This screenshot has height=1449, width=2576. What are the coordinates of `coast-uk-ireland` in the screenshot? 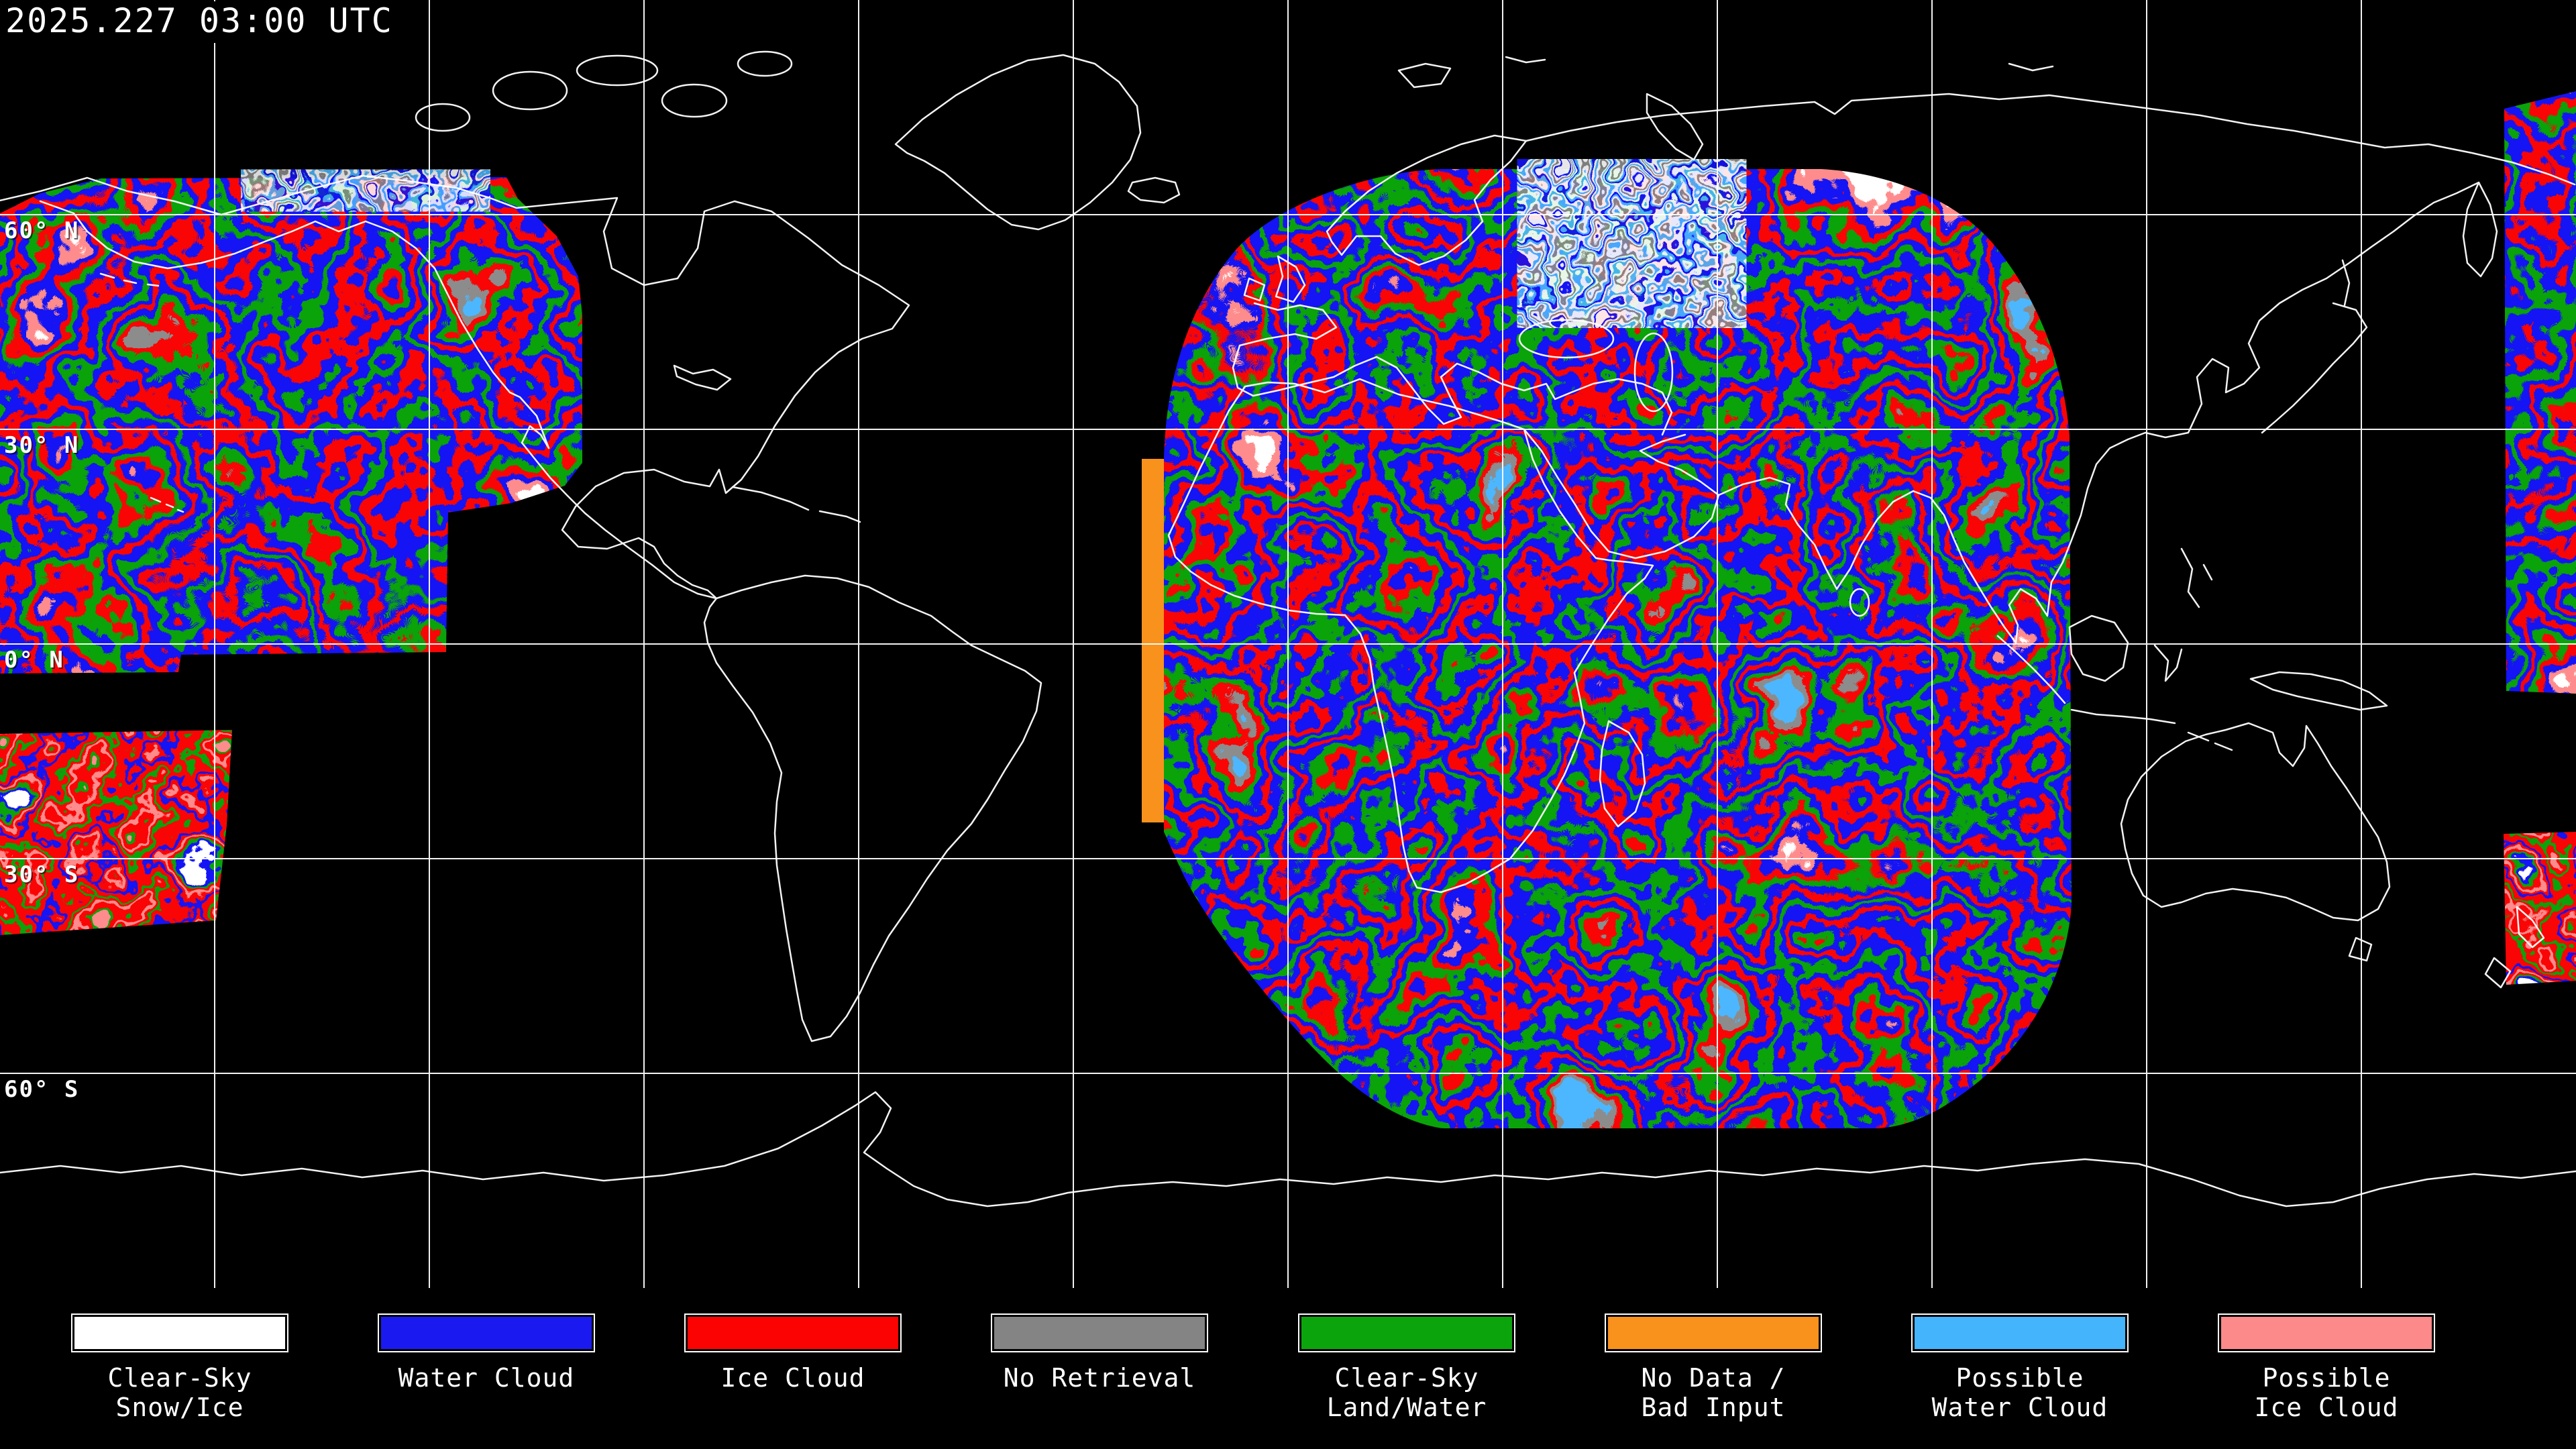 It's located at (1274, 279).